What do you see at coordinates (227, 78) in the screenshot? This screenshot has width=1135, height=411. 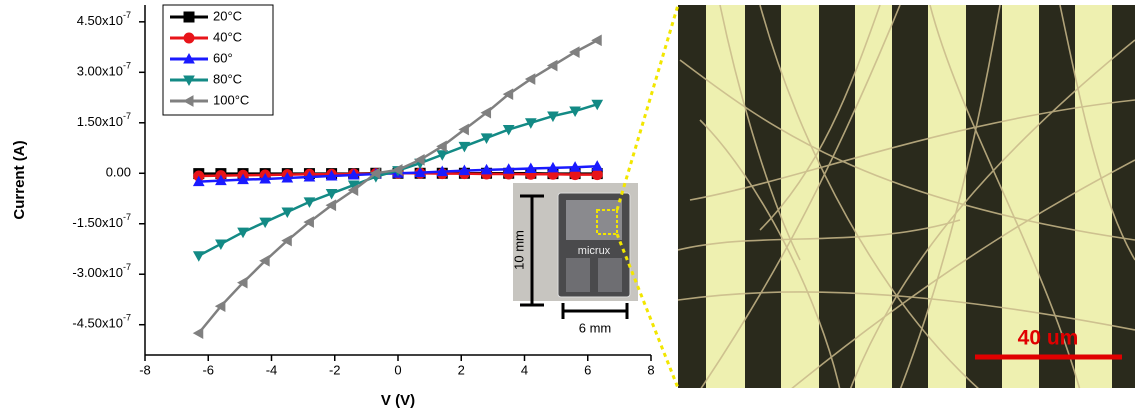 I see `legend-label: 80°C` at bounding box center [227, 78].